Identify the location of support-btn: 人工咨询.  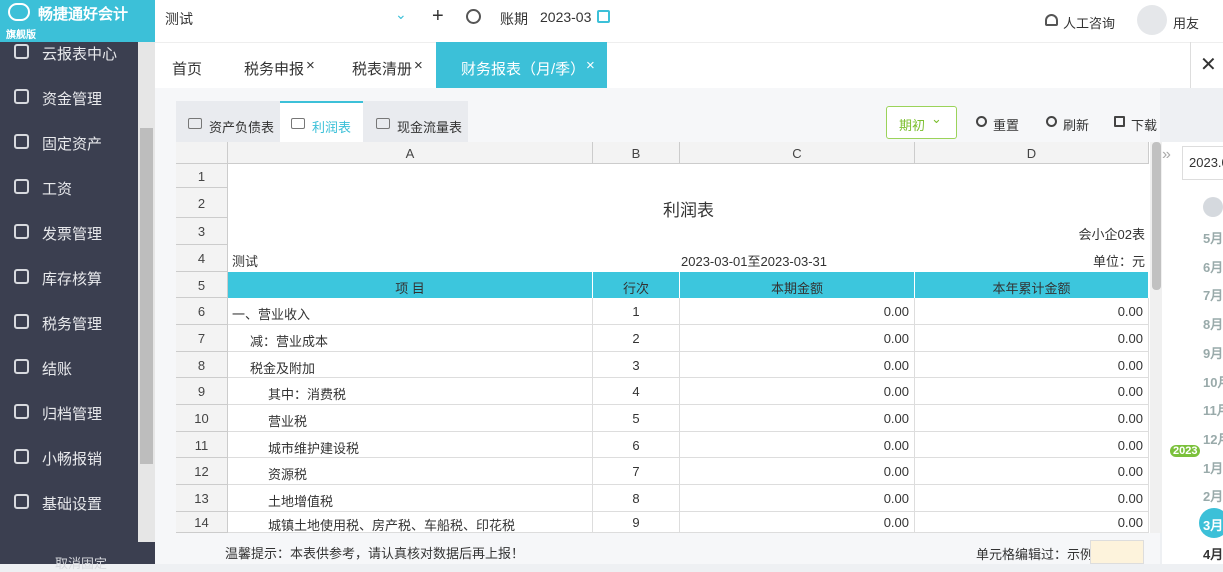
(1089, 23).